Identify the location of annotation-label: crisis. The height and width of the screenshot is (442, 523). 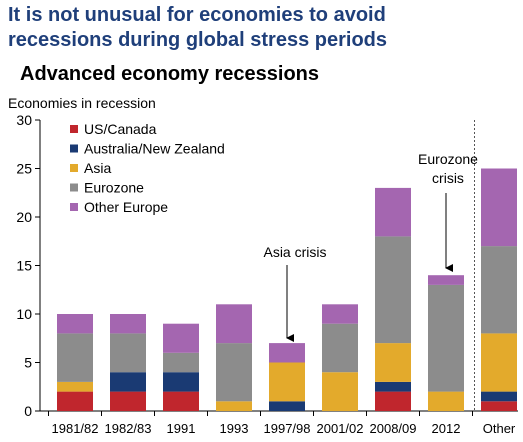
(448, 178).